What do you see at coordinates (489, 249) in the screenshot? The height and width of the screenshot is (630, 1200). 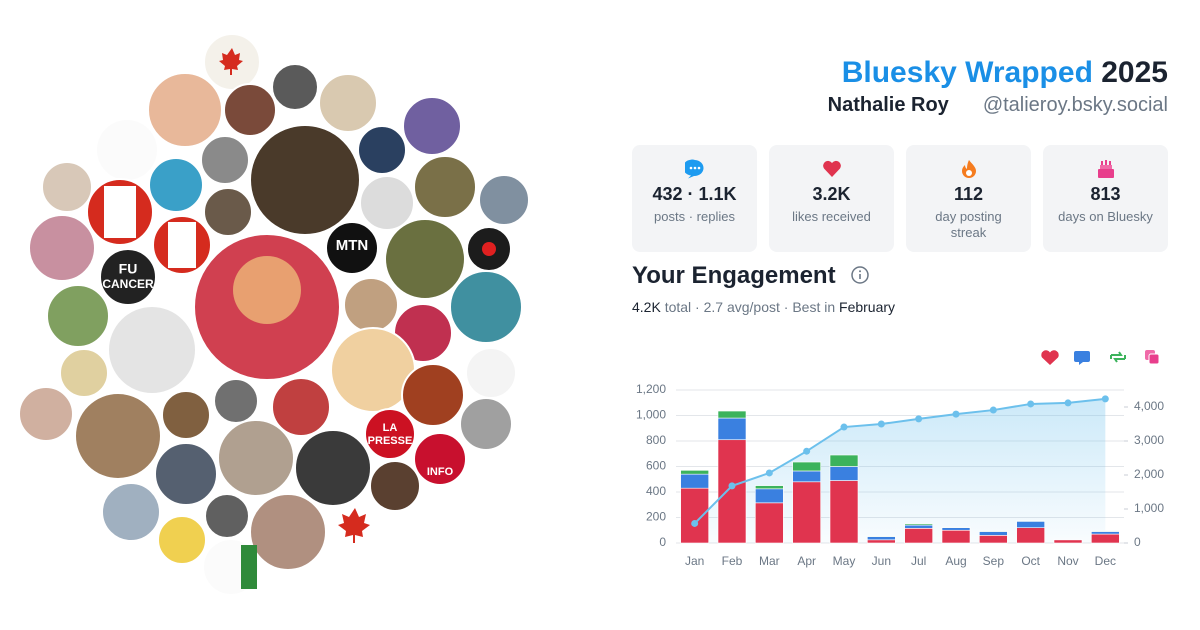 I see `avatar-dot` at bounding box center [489, 249].